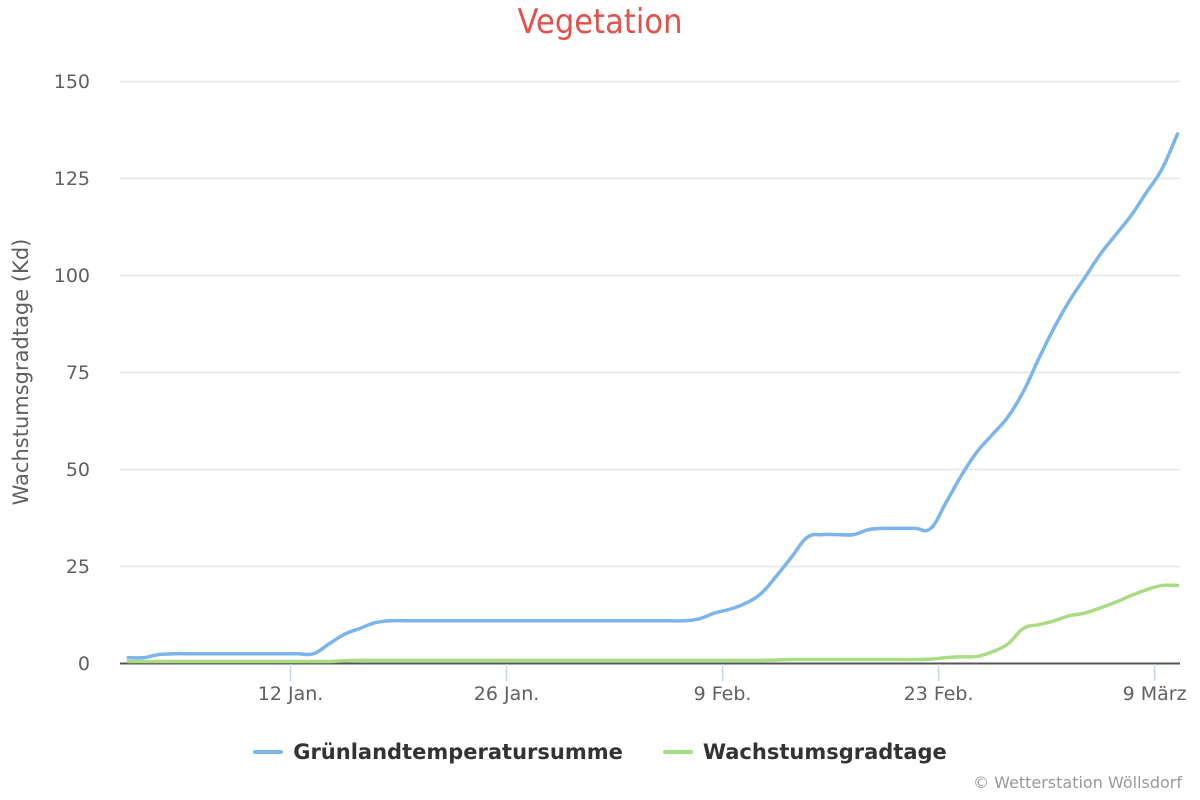  I want to click on legend-item-gruenlandtemperatursumme: Grünlandtemperatursumme, so click(438, 752).